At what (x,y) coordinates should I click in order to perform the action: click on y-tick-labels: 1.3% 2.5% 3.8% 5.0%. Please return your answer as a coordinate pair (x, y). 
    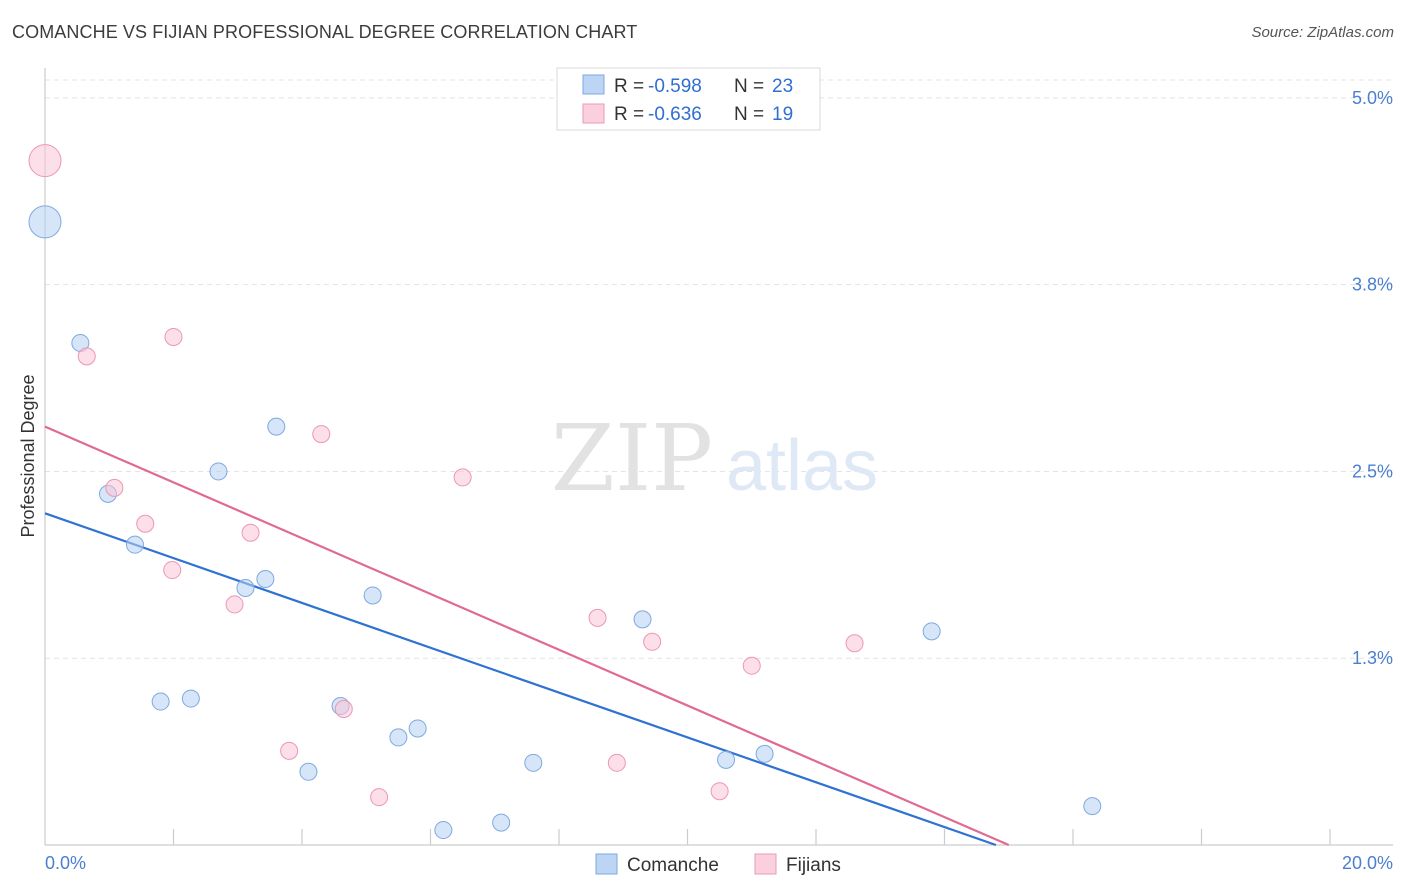
    Looking at the image, I should click on (1372, 378).